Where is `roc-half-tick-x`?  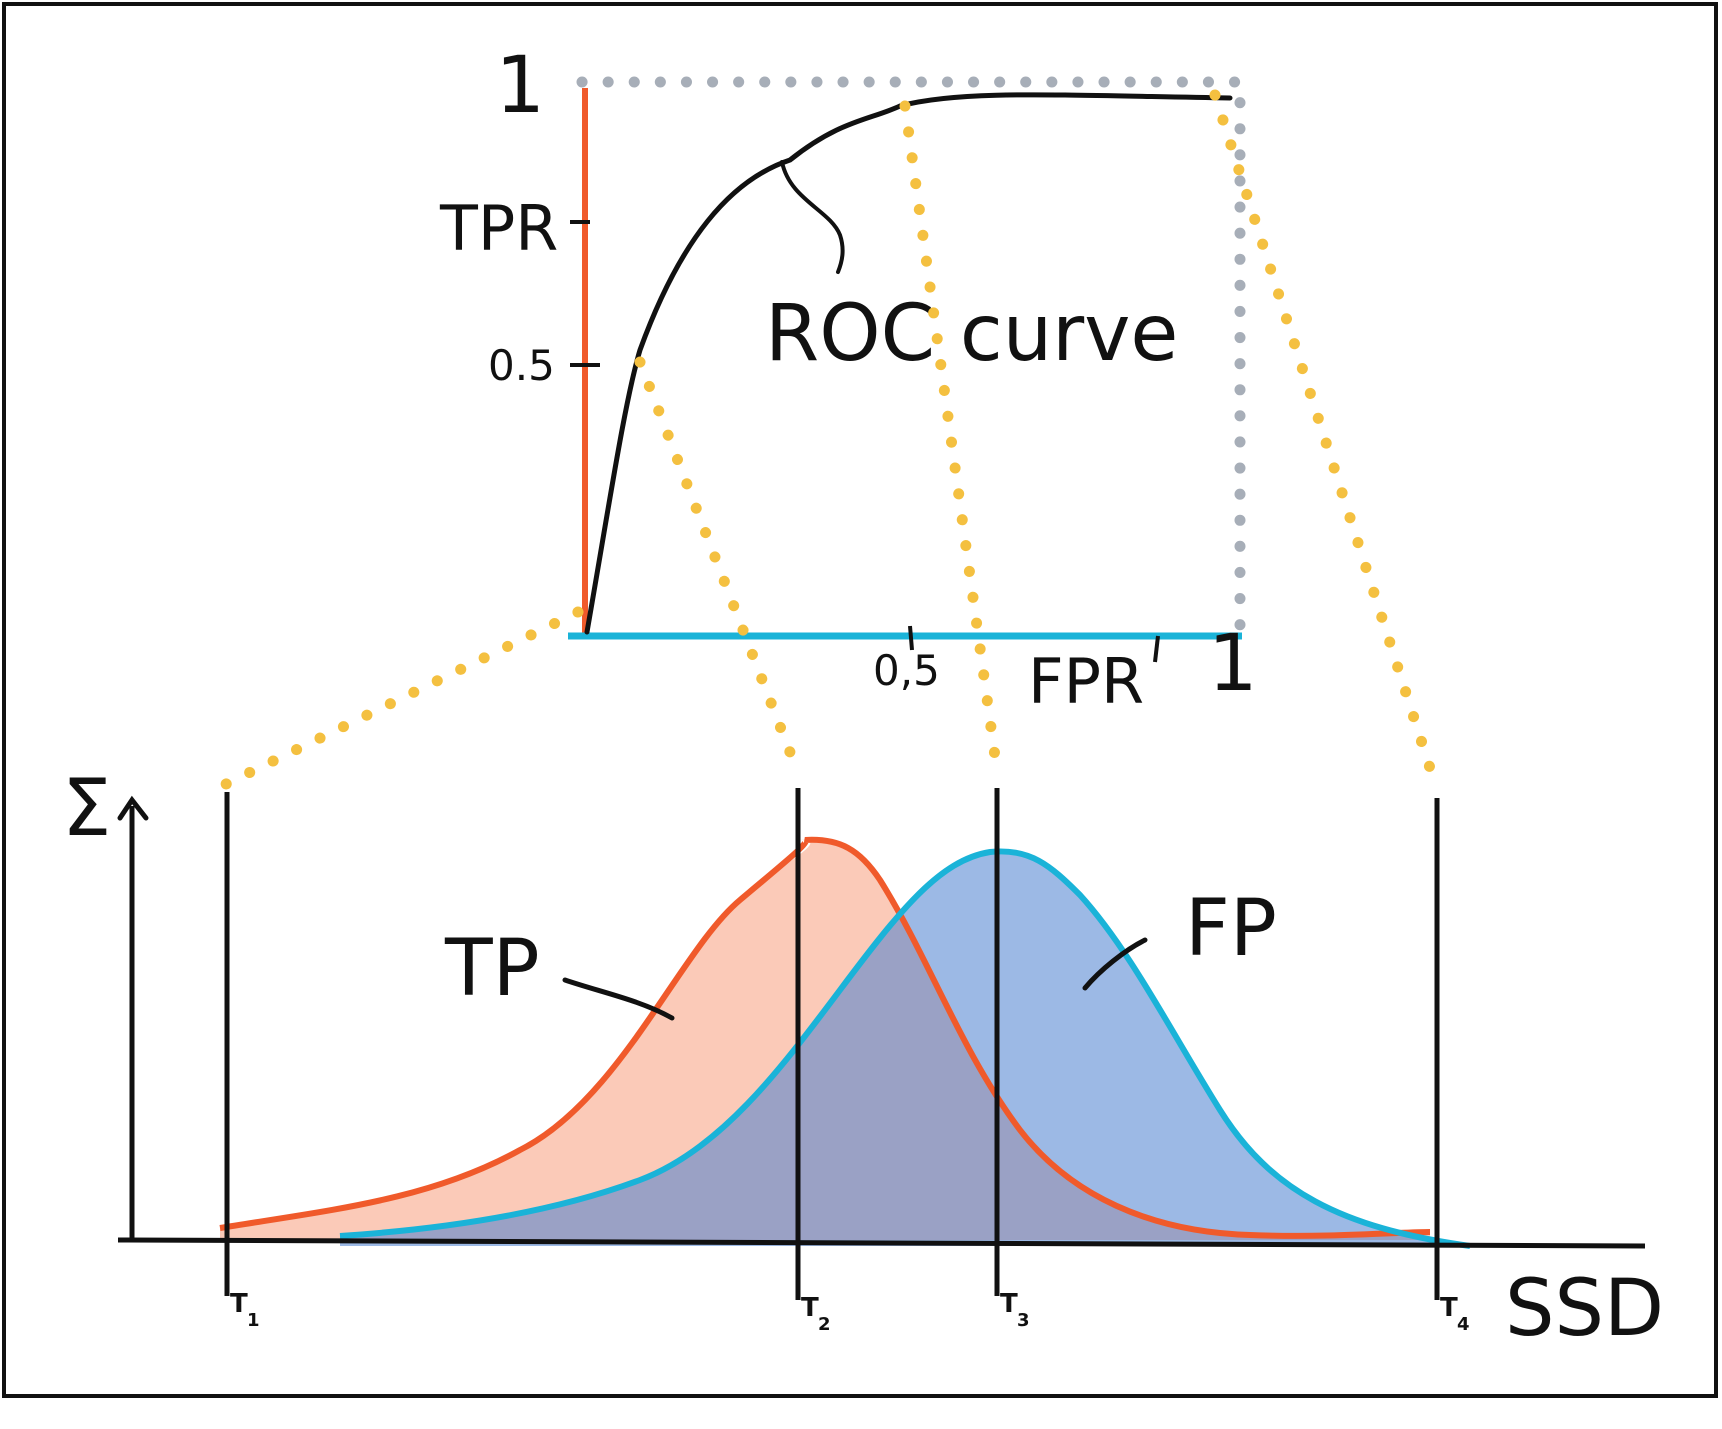
roc-half-tick-x is located at coordinates (911, 638).